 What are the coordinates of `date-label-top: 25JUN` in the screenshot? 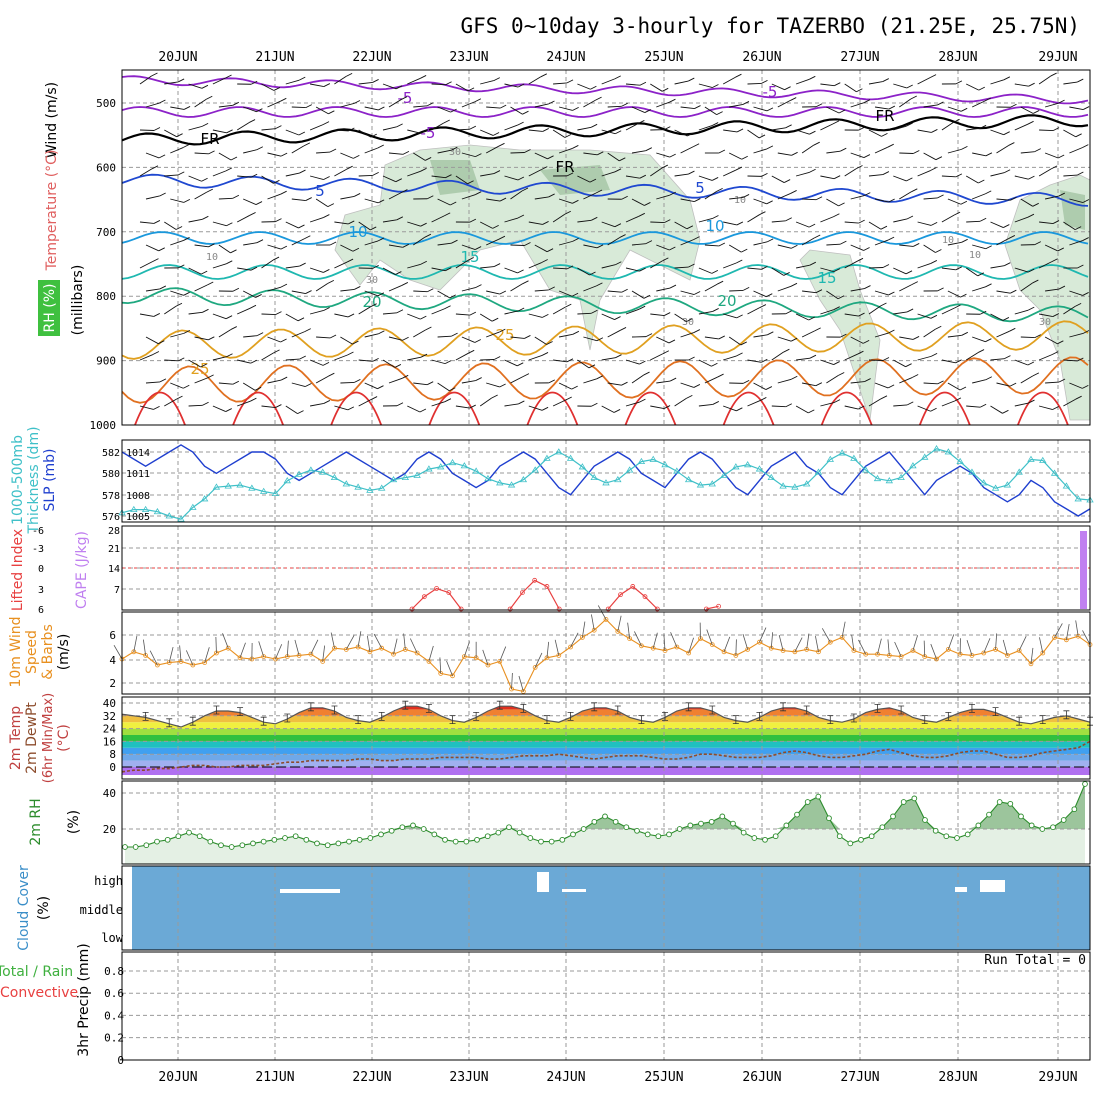 It's located at (663, 57).